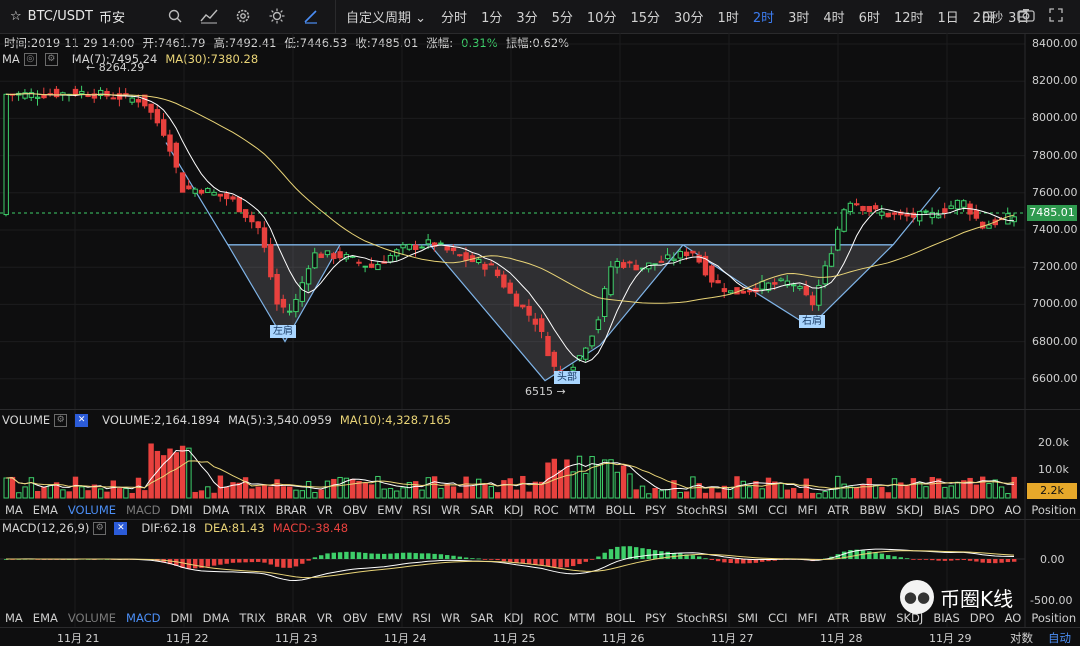 This screenshot has height=646, width=1080. What do you see at coordinates (82, 420) in the screenshot?
I see `volume-close-icon: ✕` at bounding box center [82, 420].